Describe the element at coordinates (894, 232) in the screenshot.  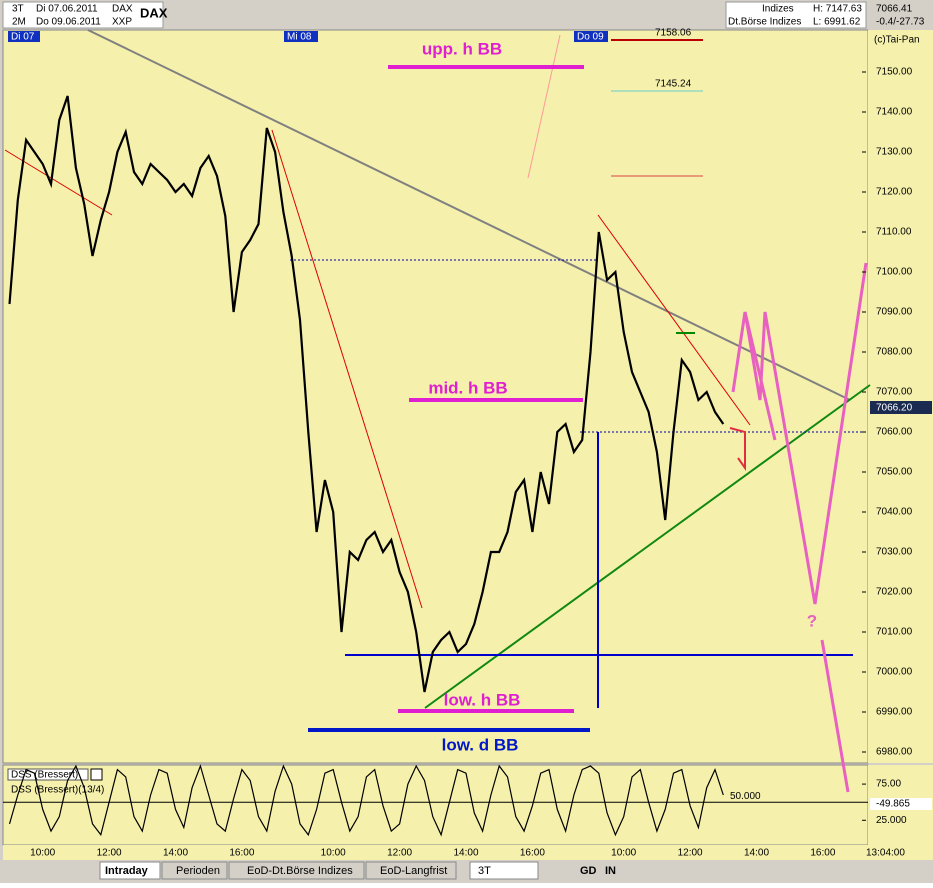
I see `y-tick-label: 7110.00` at that location.